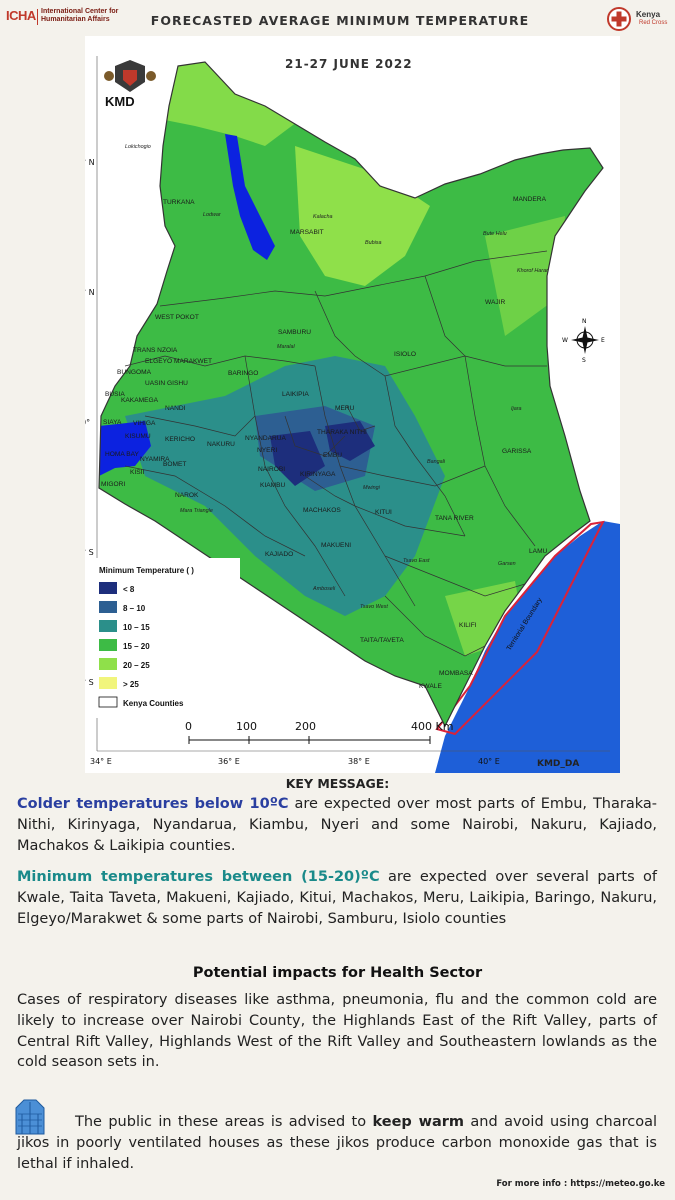 The height and width of the screenshot is (1200, 675). What do you see at coordinates (75, 19) in the screenshot?
I see `icha-name-line-2: Humanitarian Affairs` at bounding box center [75, 19].